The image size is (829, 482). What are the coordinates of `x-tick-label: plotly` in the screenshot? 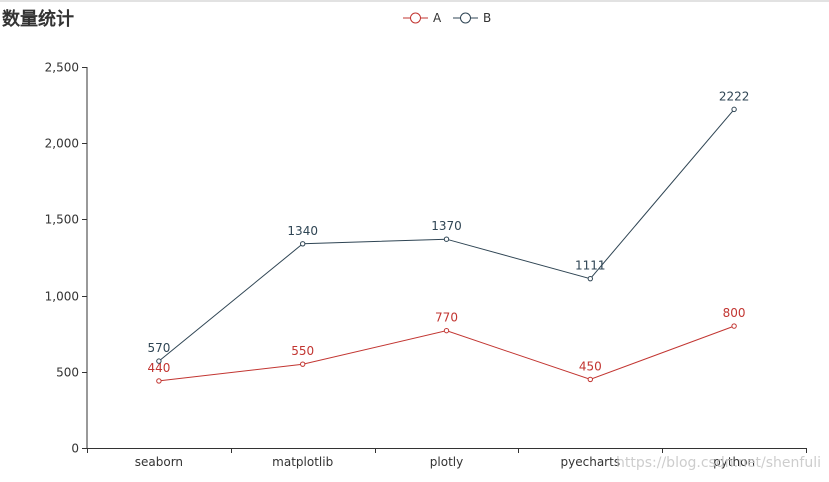 It's located at (446, 462).